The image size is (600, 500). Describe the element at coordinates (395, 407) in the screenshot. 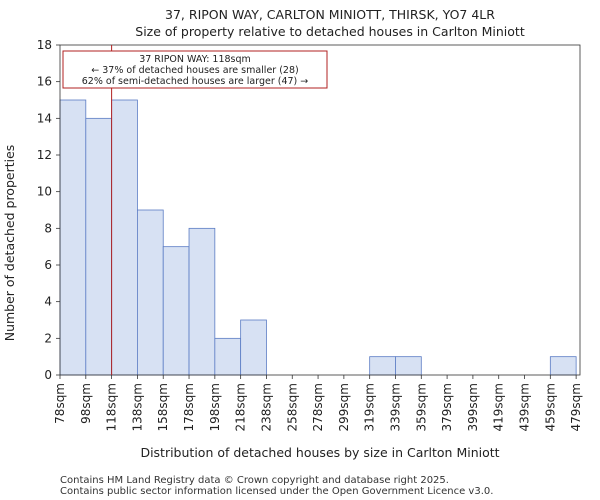

I see `x-tick-label: 339sqm` at that location.